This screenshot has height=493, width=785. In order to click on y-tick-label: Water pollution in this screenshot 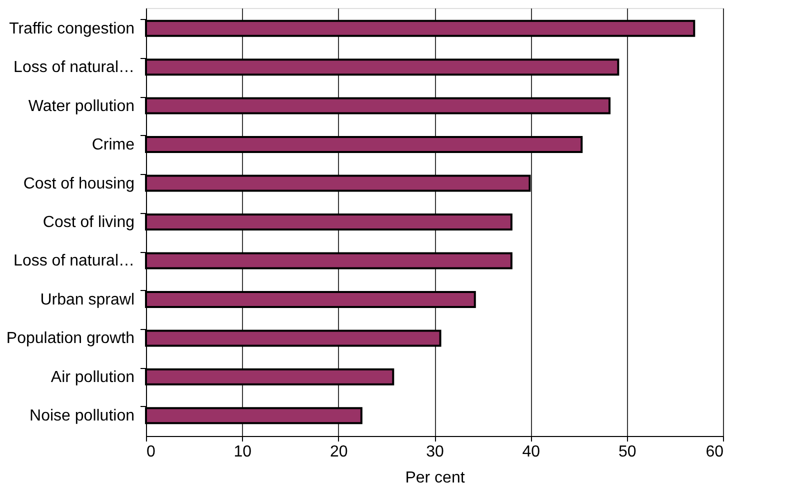, I will do `click(81, 106)`.